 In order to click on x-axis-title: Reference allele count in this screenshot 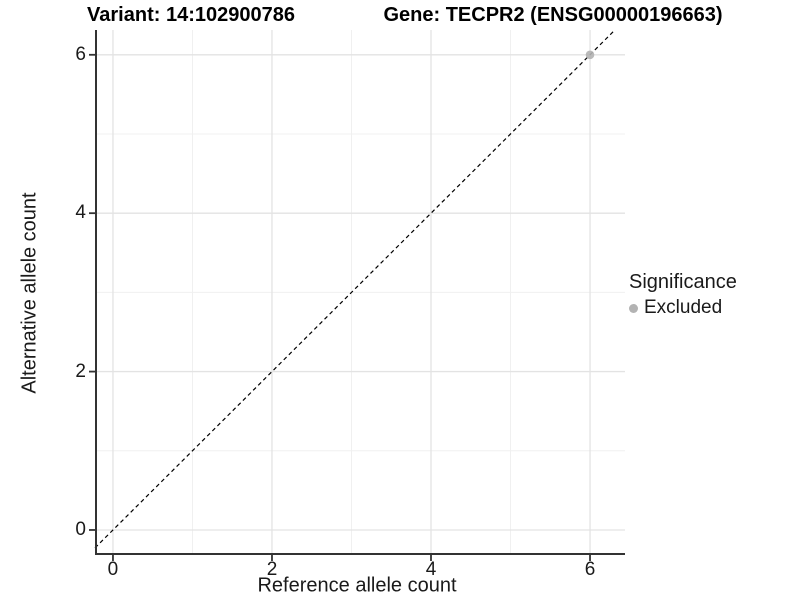, I will do `click(357, 585)`.